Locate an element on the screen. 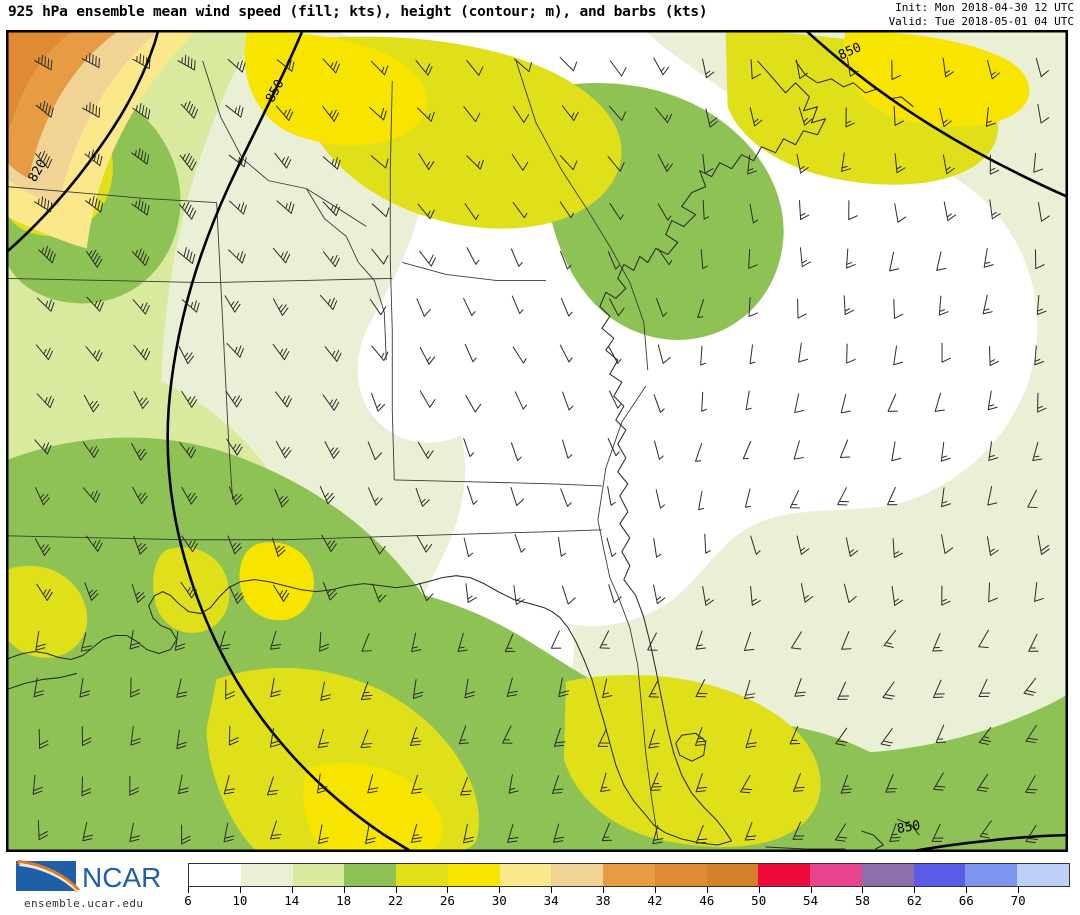 The image size is (1080, 915). ncar-logo: NCAR ensemble.ucar.edu is located at coordinates (88, 885).